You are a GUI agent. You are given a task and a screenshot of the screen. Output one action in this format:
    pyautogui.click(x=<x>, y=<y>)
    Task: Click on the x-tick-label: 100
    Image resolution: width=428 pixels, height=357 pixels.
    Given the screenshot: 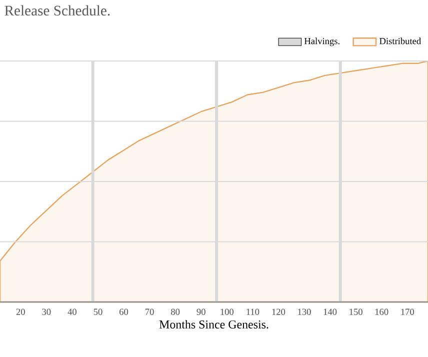 What is the action you would take?
    pyautogui.click(x=227, y=311)
    